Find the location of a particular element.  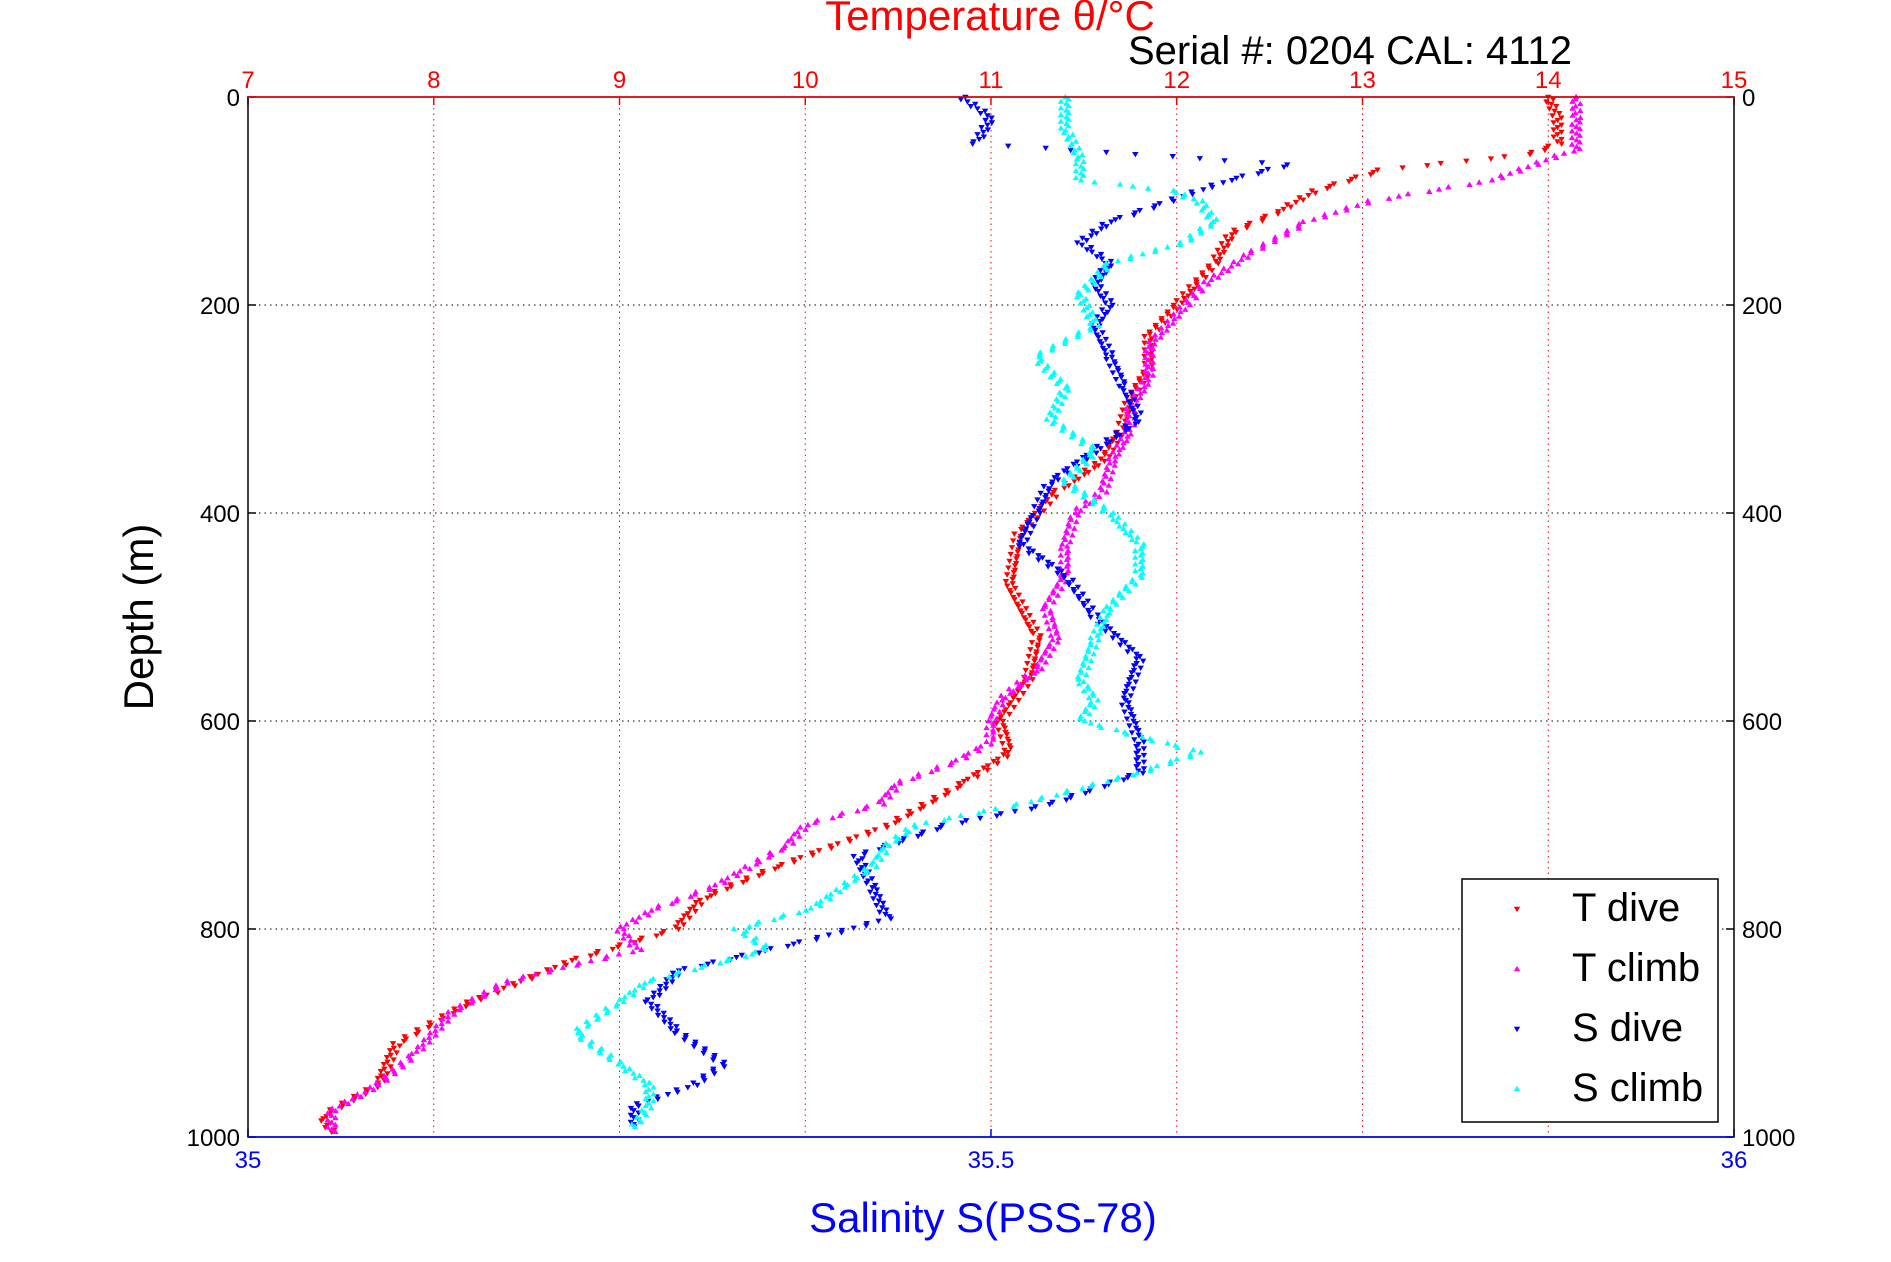

salinity-tick-label: 35.5 is located at coordinates (991, 1160).